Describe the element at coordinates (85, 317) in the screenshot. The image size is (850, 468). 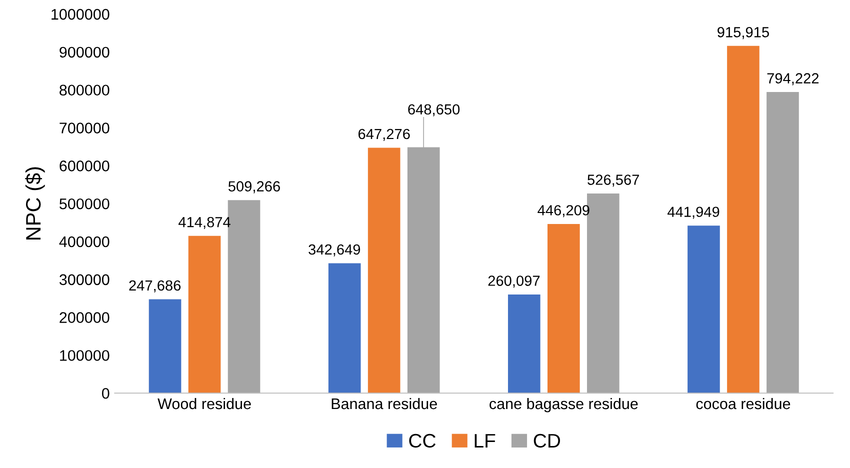
I see `y-tick-label: 200000` at that location.